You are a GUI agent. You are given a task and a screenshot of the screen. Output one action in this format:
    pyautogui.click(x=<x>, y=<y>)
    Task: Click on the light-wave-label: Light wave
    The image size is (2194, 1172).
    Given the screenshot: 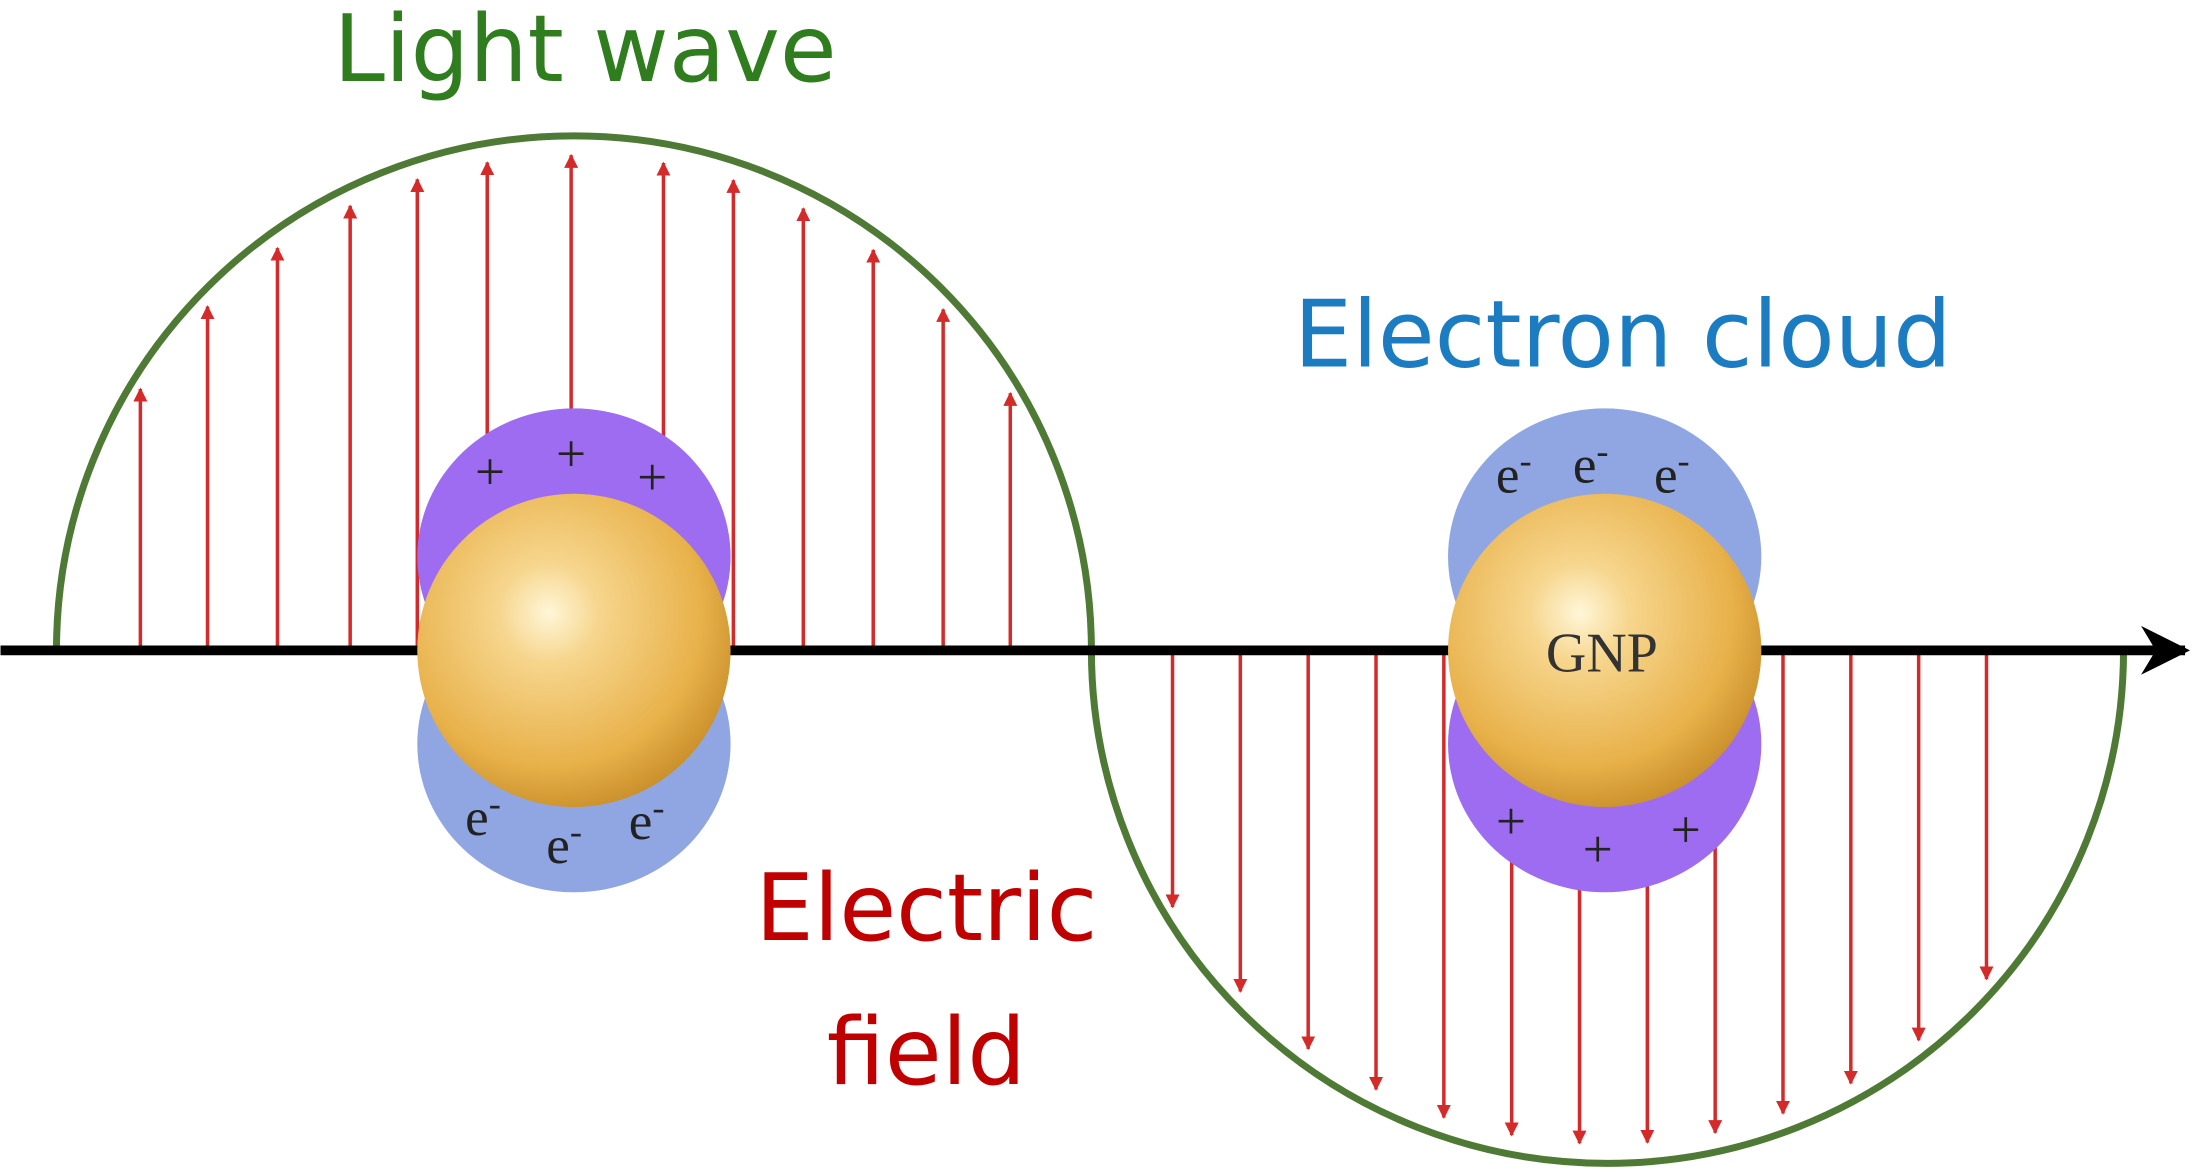 What is the action you would take?
    pyautogui.click(x=585, y=51)
    